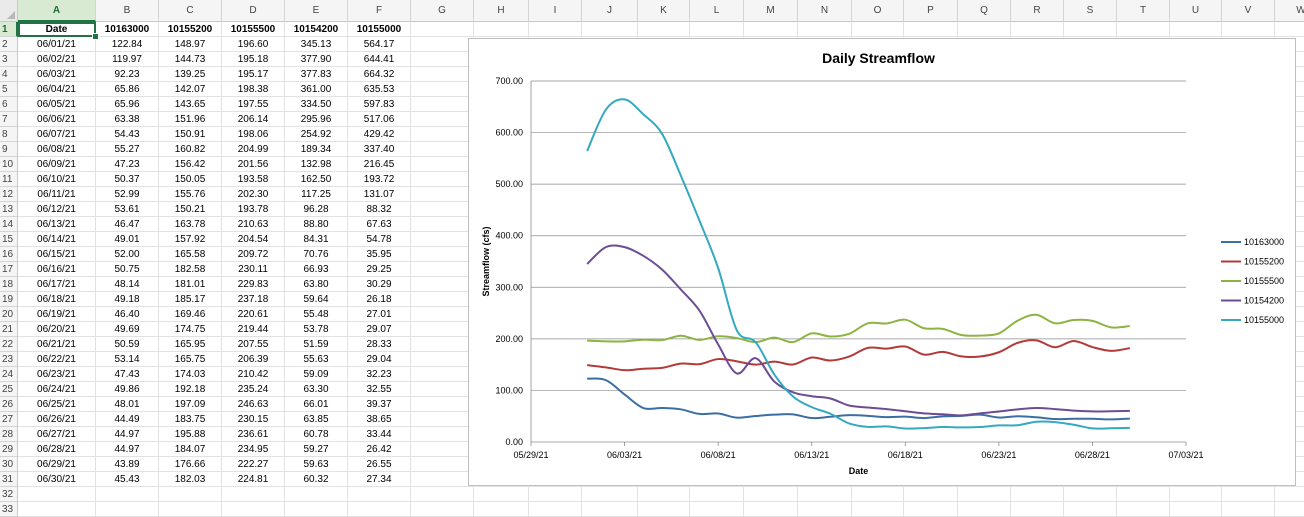  What do you see at coordinates (253, 29) in the screenshot?
I see `header-cell: 10155500` at bounding box center [253, 29].